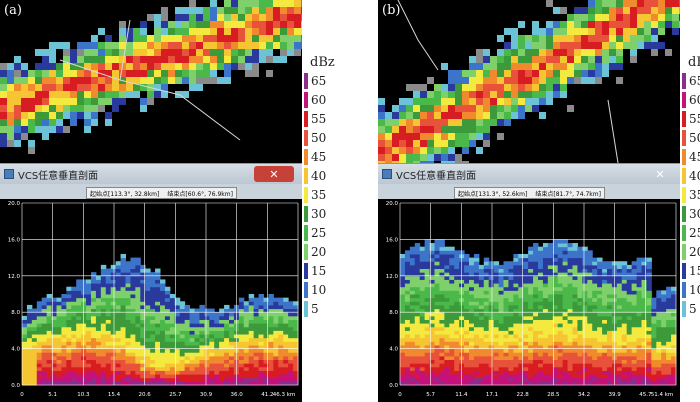 This screenshot has width=700, height=402. What do you see at coordinates (114, 395) in the screenshot?
I see `x-tick-label: 15.4` at bounding box center [114, 395].